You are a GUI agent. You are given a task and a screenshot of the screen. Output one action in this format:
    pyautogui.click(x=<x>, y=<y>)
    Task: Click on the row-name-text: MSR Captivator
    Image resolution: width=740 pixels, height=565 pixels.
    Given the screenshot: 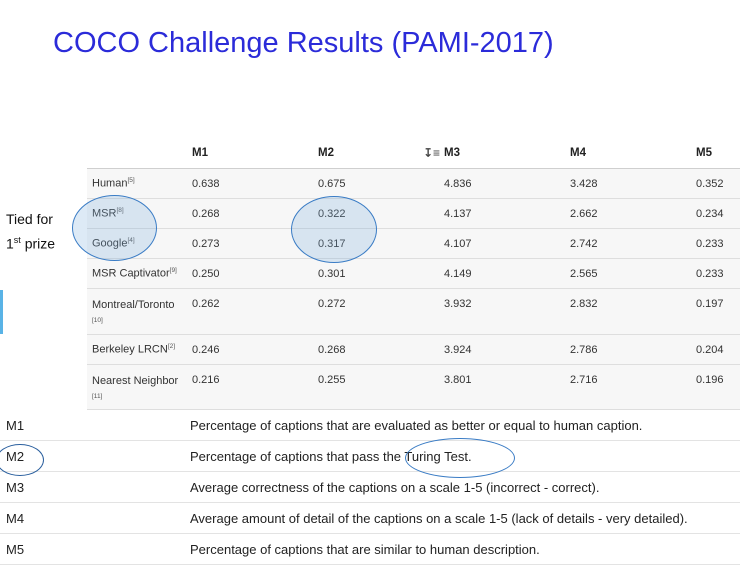 What is the action you would take?
    pyautogui.click(x=131, y=273)
    